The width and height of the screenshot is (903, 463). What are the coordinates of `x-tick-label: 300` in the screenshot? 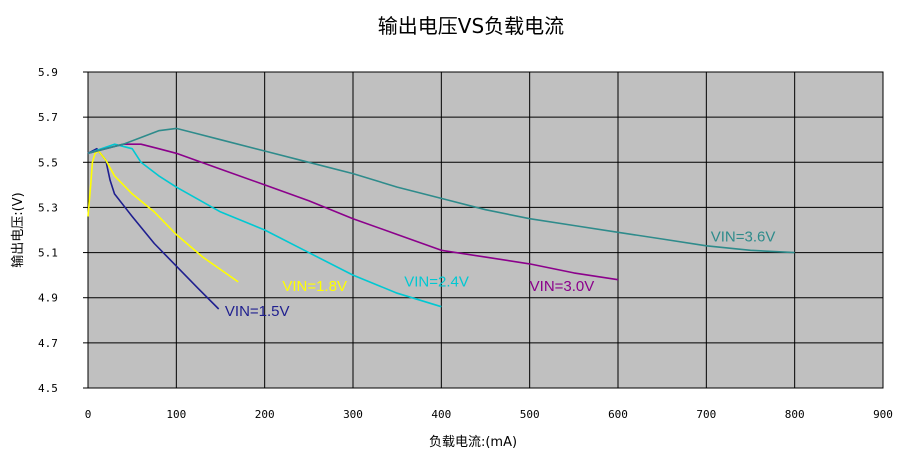 It's located at (353, 414).